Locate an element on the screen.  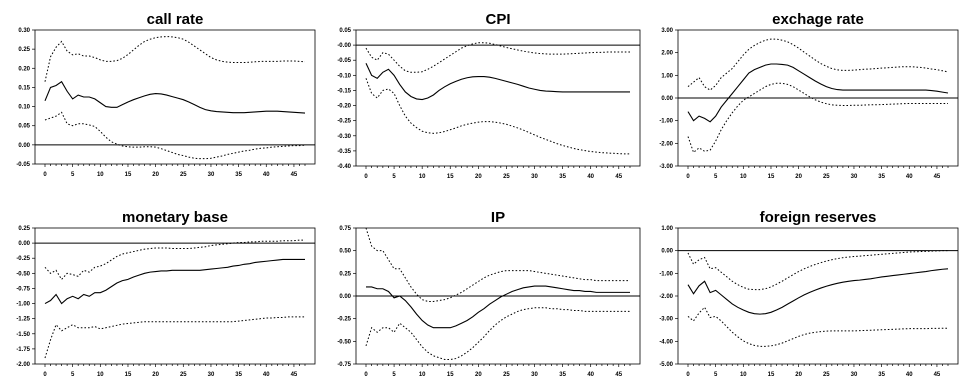
y-tick-label: -1.00 is located at coordinates (23, 305).